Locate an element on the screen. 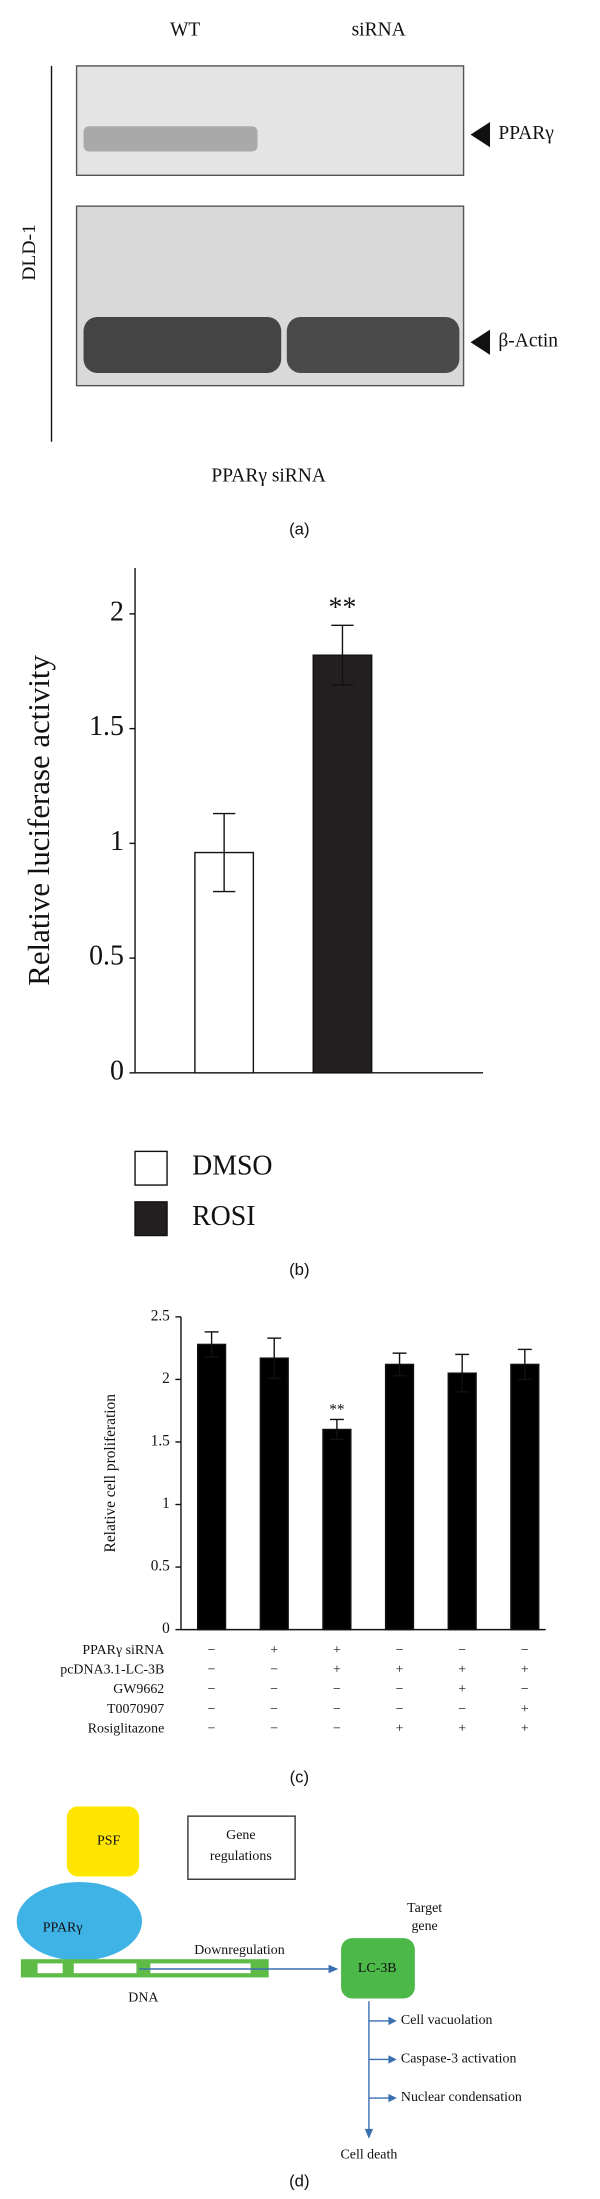 The width and height of the screenshot is (600, 2199). condition-label: PPARγ siRNA is located at coordinates (123, 1650).